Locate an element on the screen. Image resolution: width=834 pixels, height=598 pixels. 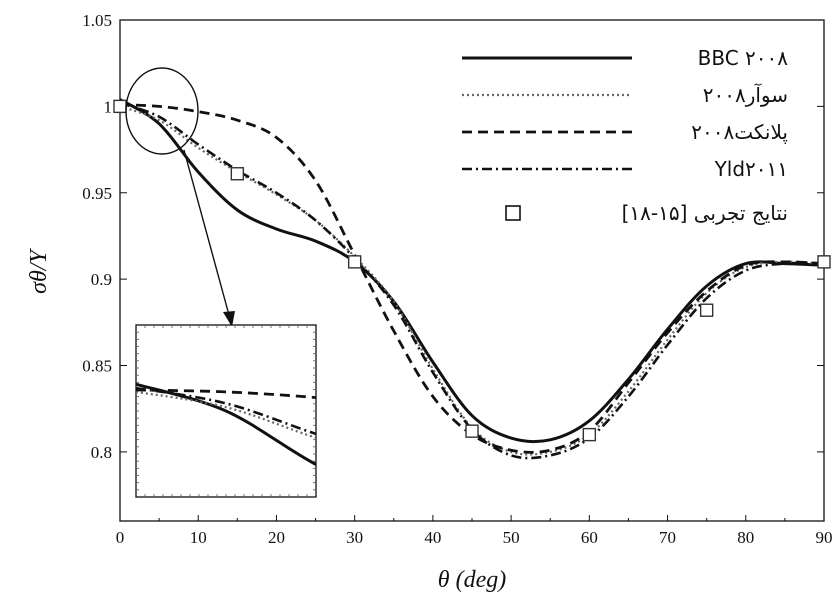
inset-ticks is located at coordinates (226, 411).